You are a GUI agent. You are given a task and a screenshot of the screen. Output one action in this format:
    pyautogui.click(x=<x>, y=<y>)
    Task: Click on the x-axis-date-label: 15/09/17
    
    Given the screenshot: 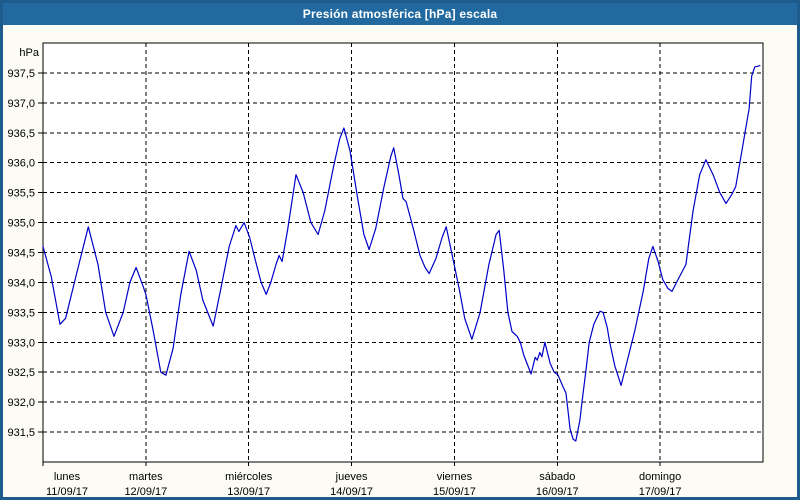 What is the action you would take?
    pyautogui.click(x=454, y=492)
    